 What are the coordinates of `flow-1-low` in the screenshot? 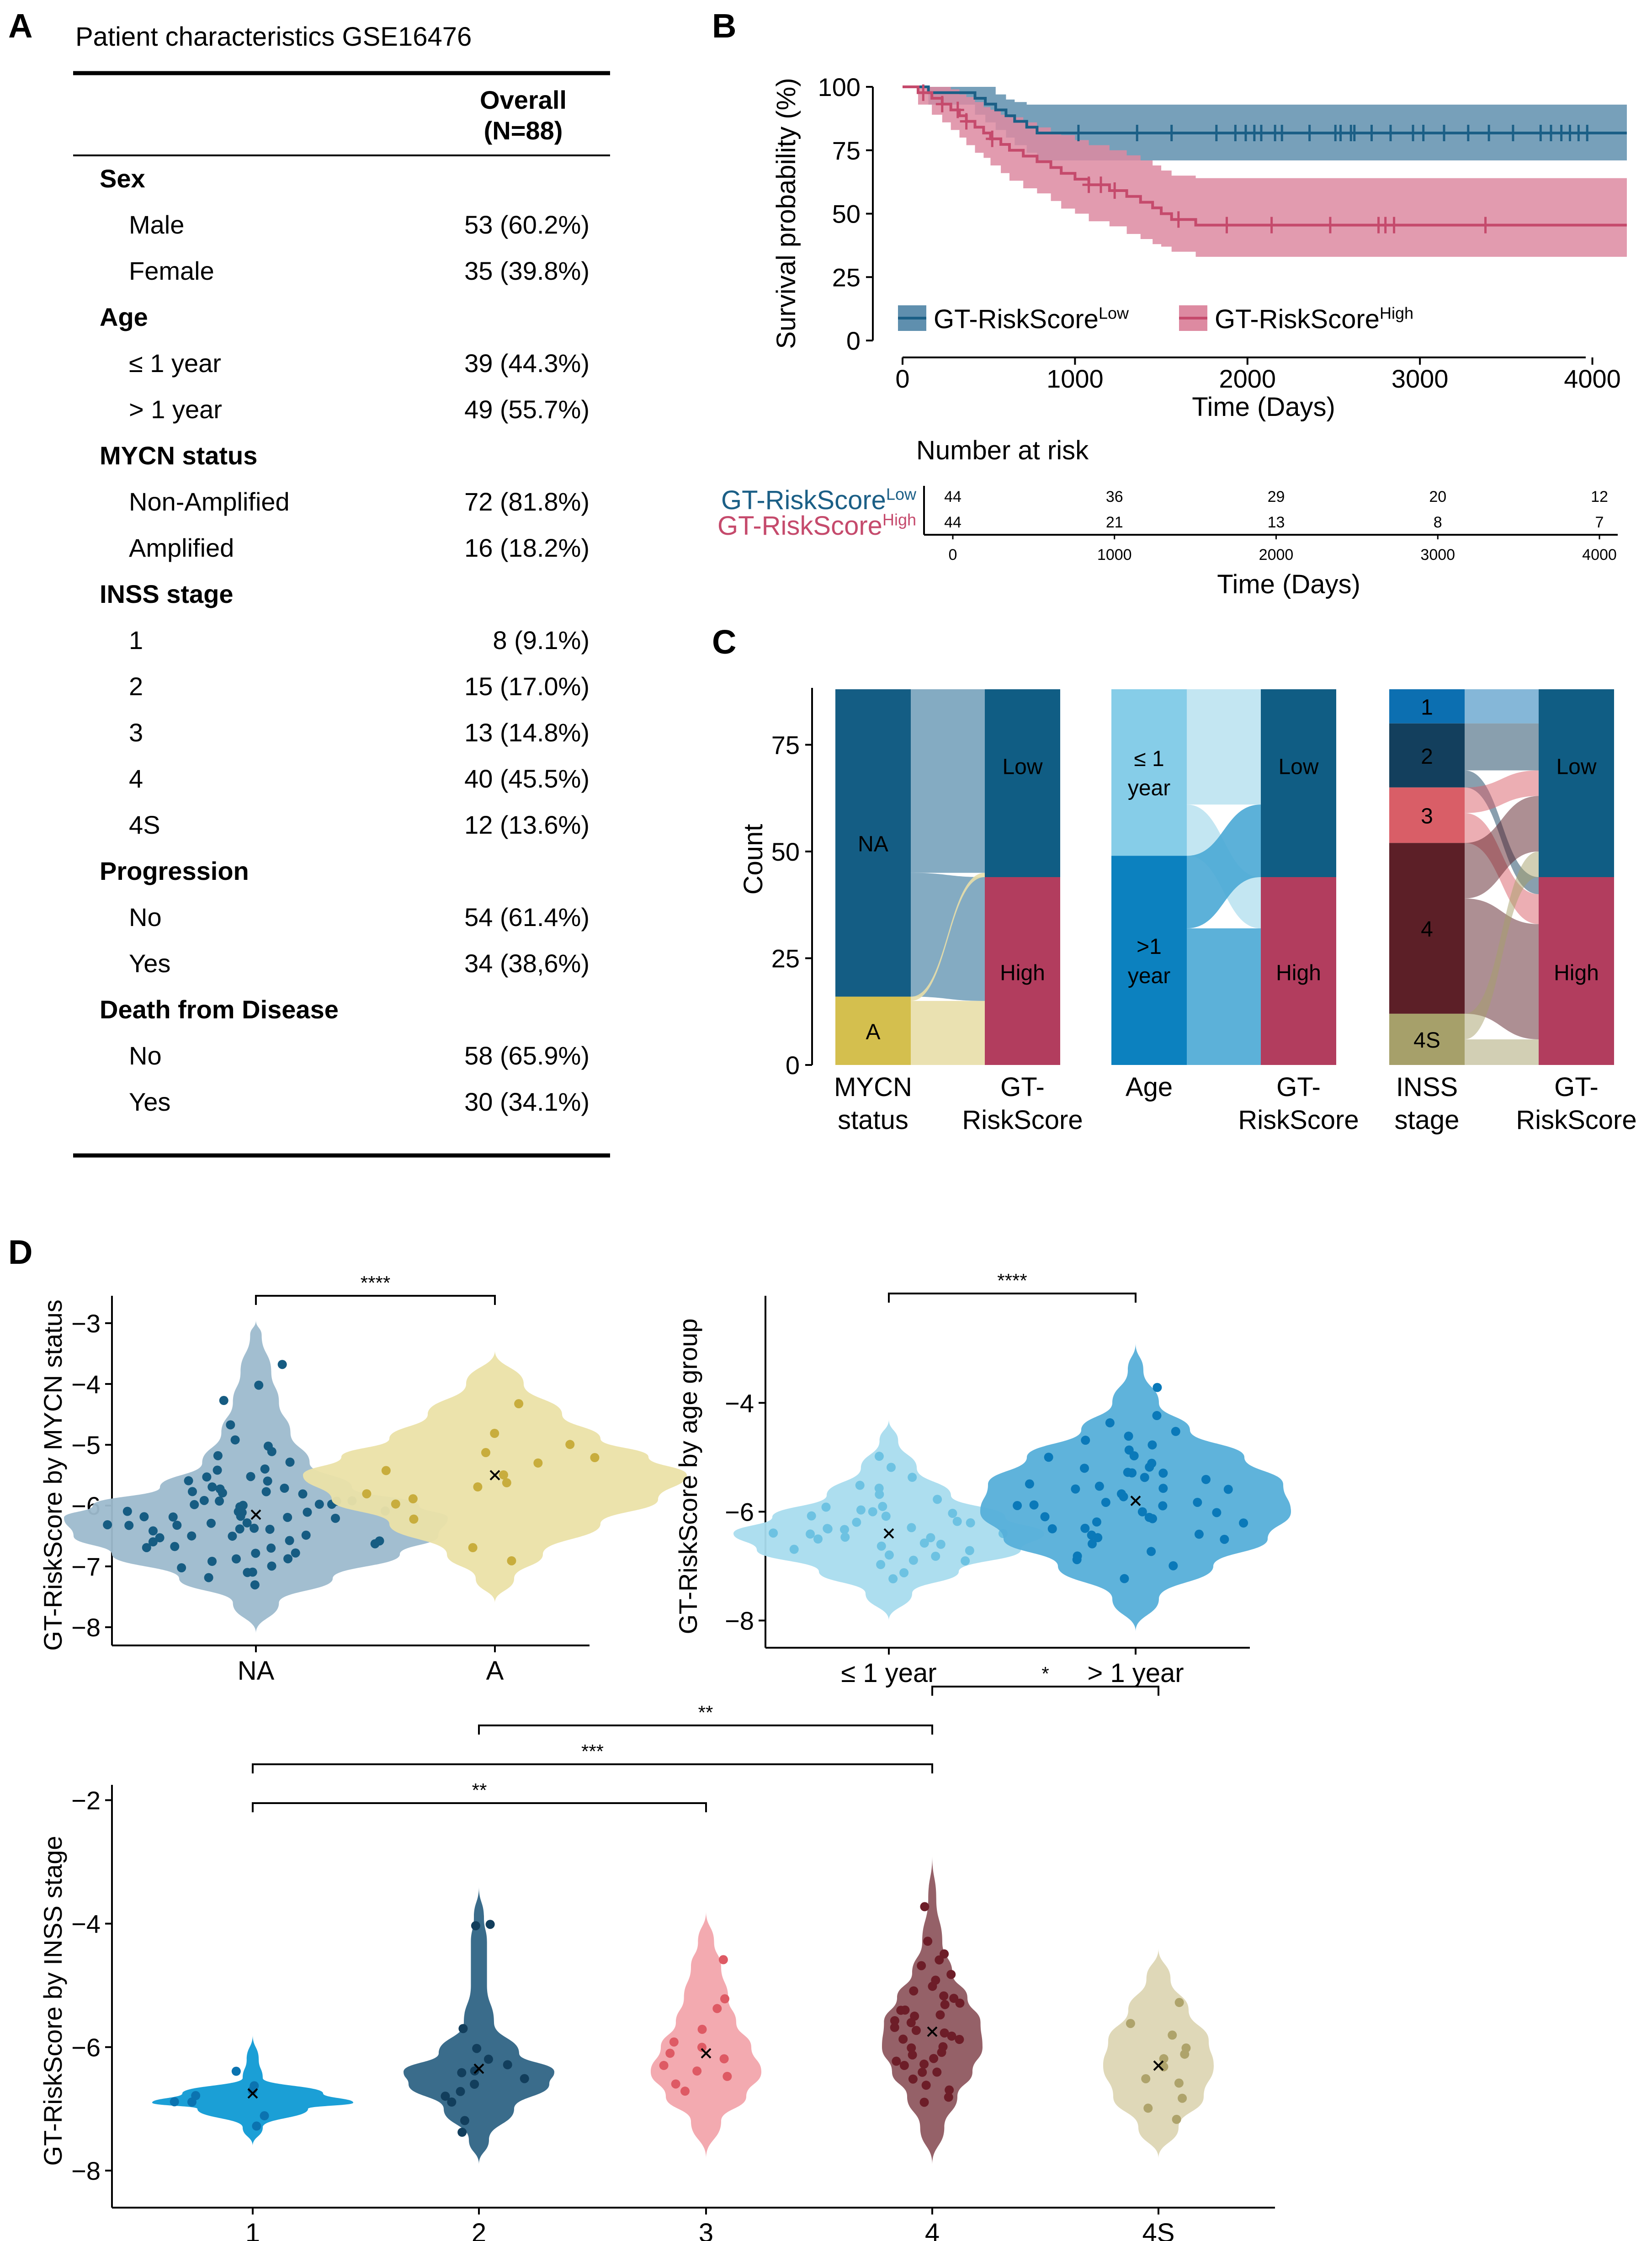 It's located at (1502, 706).